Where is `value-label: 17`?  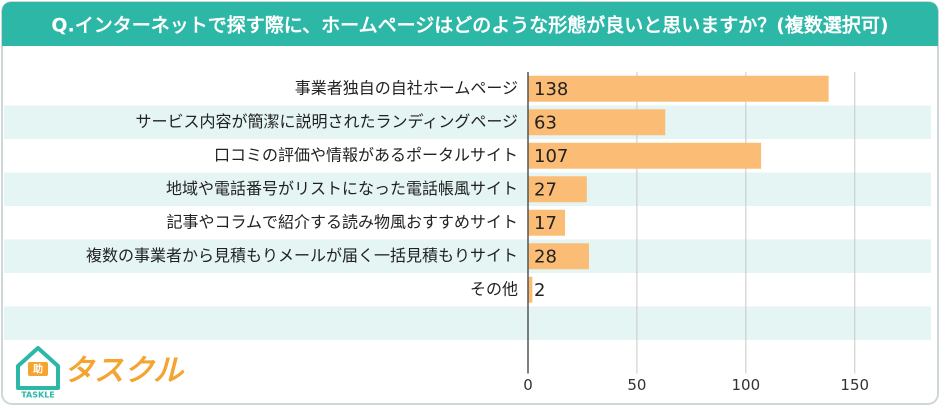
value-label: 17 is located at coordinates (545, 223).